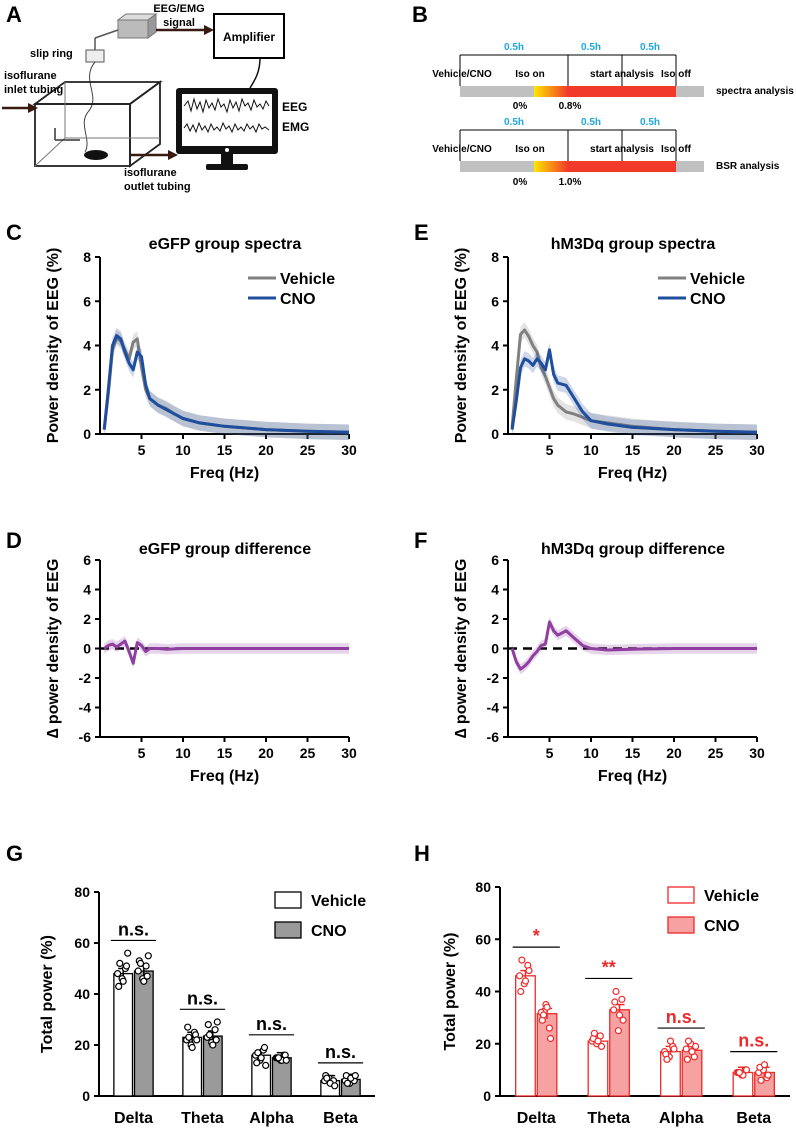 This screenshot has height=1136, width=796. What do you see at coordinates (461, 649) in the screenshot?
I see `y-axis-title-f: ∆ power density of EEG` at bounding box center [461, 649].